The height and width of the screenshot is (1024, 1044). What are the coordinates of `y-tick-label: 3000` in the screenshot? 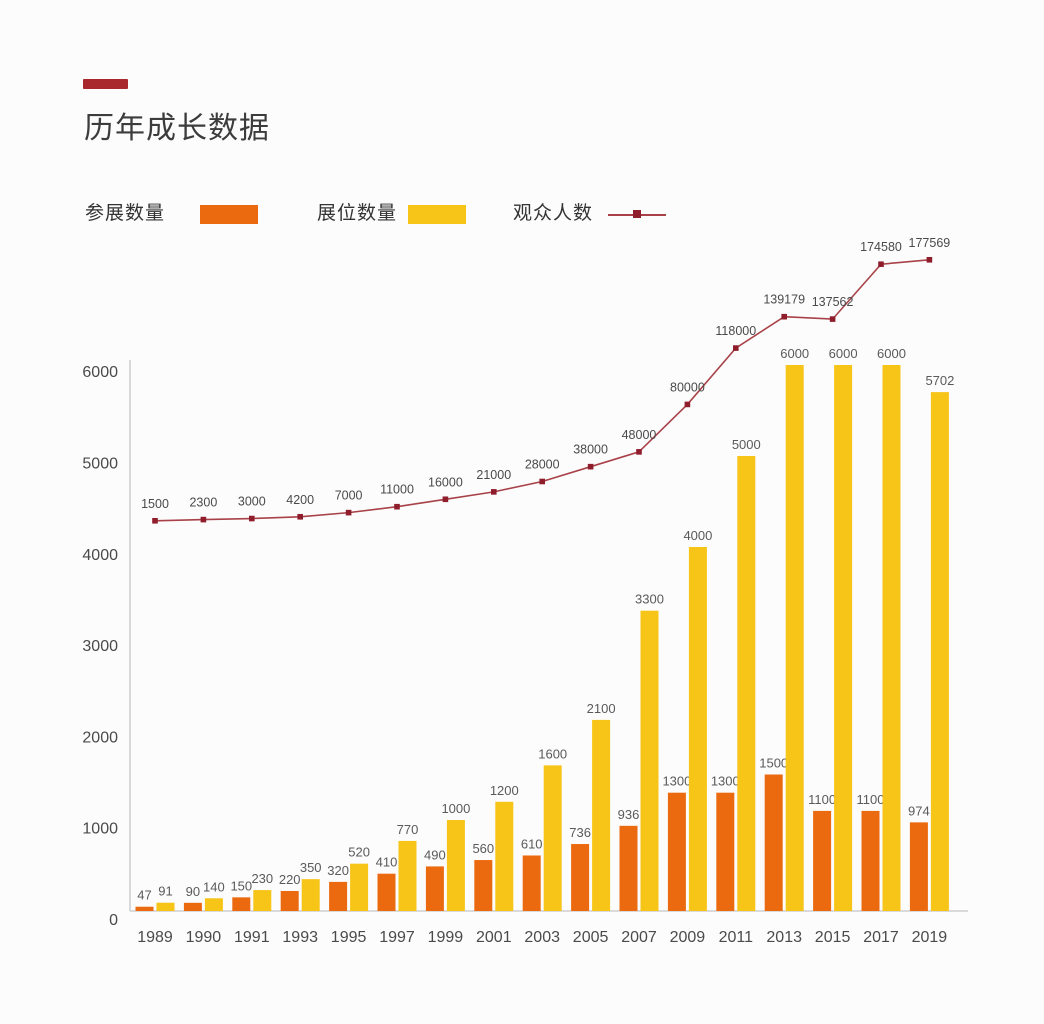 It's located at (100, 646).